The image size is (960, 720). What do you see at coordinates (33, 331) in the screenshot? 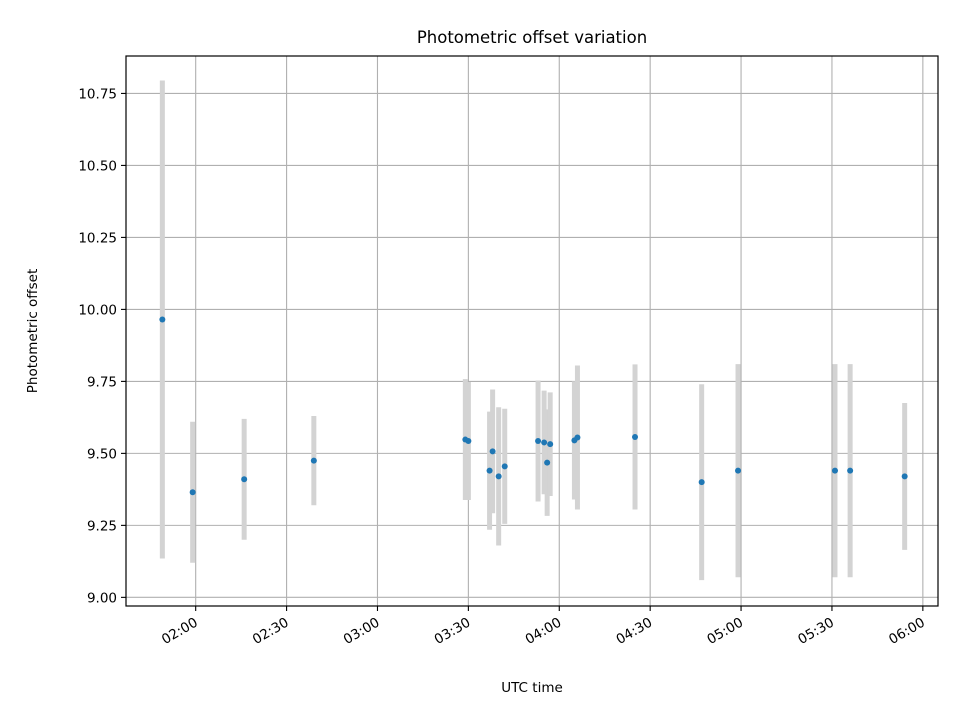
I see `y-axis-label: Photometric offset` at bounding box center [33, 331].